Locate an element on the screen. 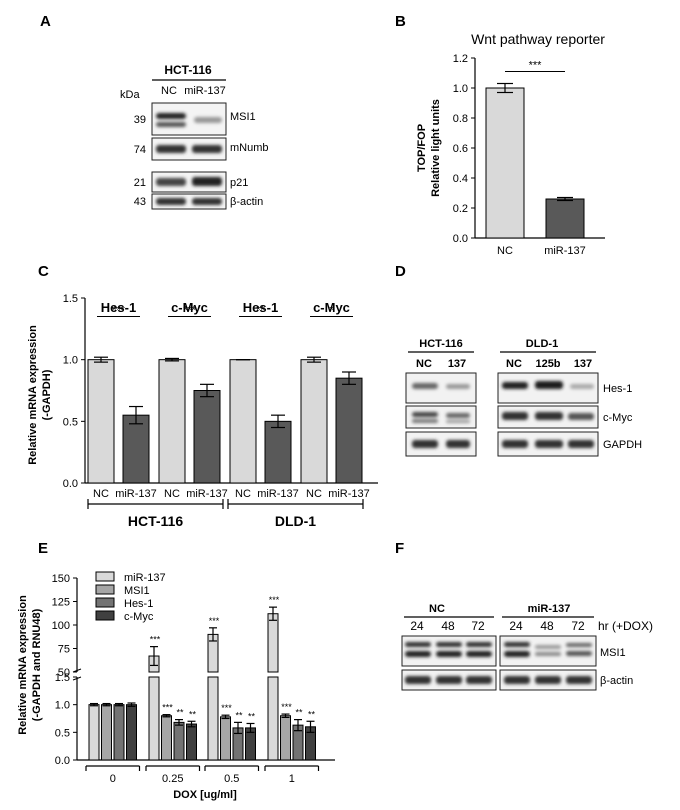  blot-d-gapdh is located at coordinates (502, 444).